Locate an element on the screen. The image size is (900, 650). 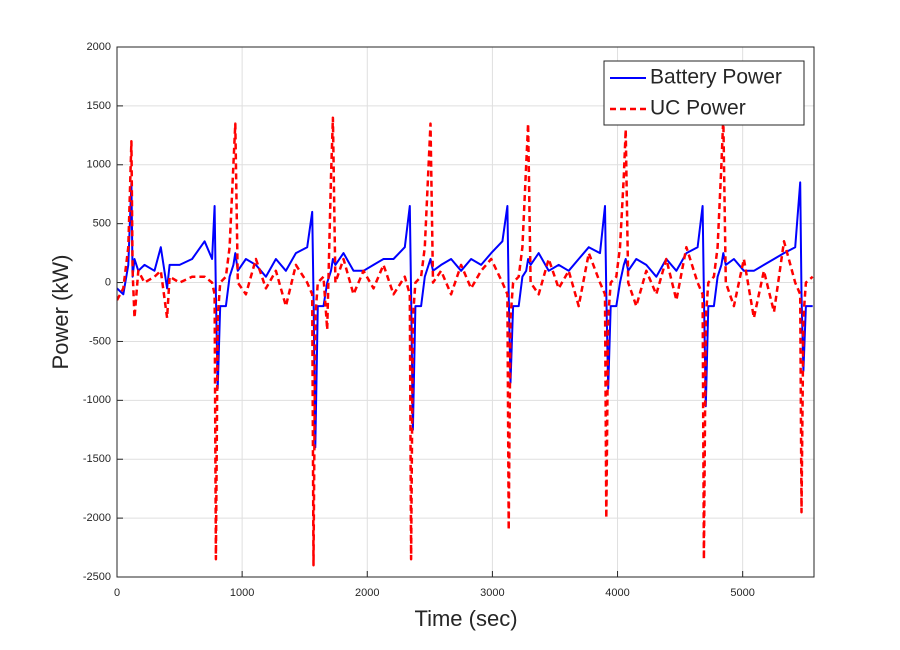
y-tick-label: 2000 is located at coordinates (99, 47).